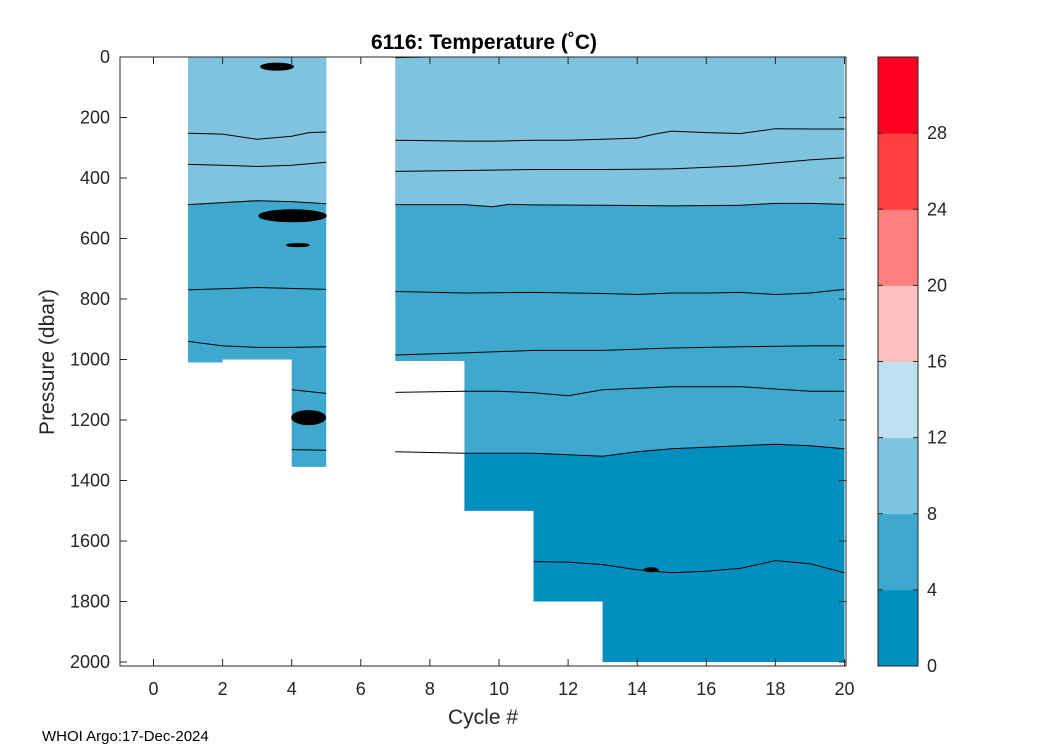 The height and width of the screenshot is (750, 1050). What do you see at coordinates (637, 689) in the screenshot?
I see `x-tick-label: 14` at bounding box center [637, 689].